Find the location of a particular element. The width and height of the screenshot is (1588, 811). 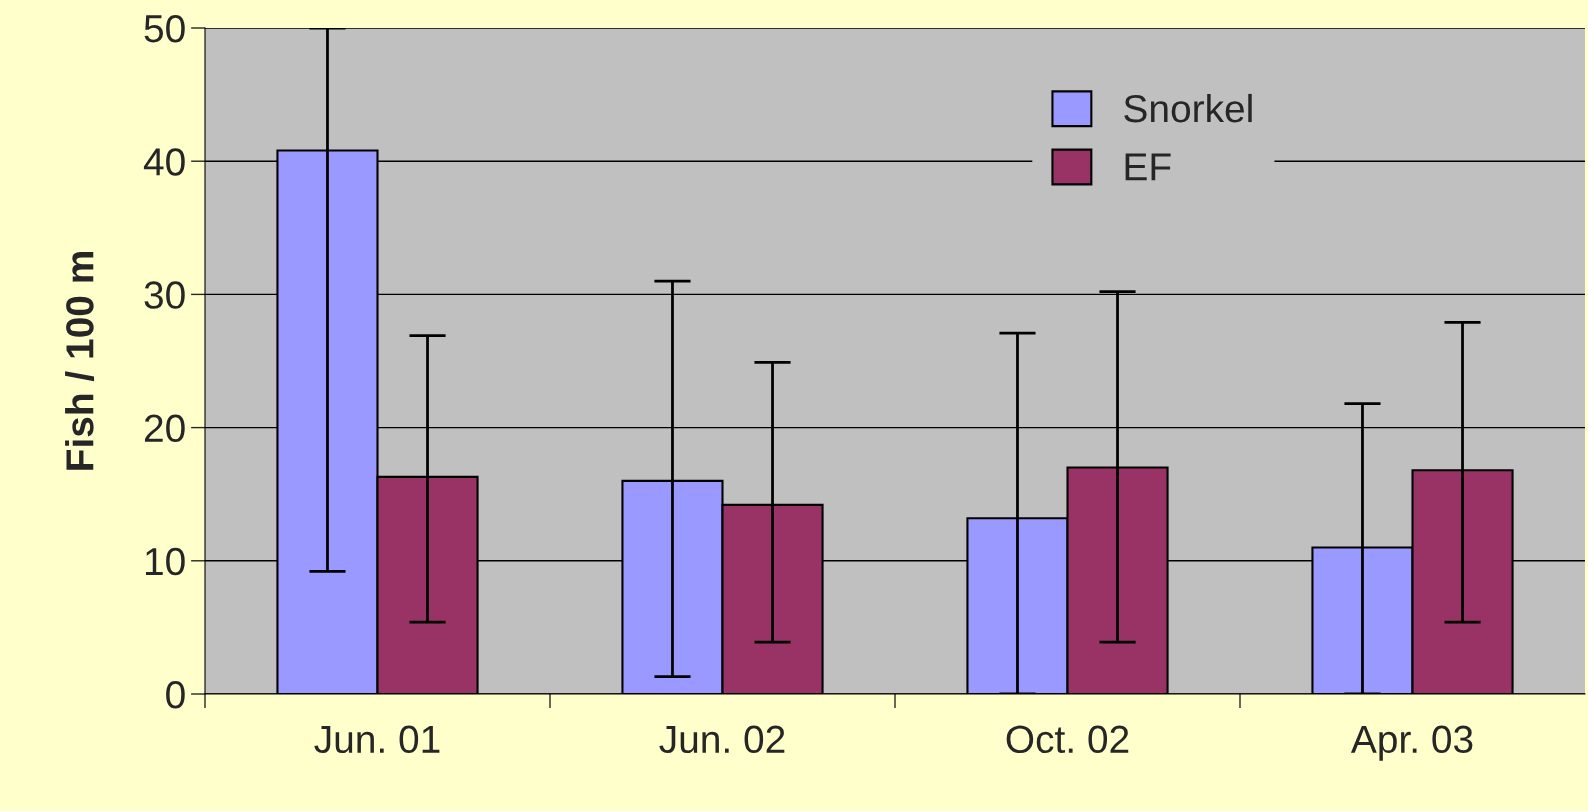

y-tick-label: 20 is located at coordinates (164, 428).